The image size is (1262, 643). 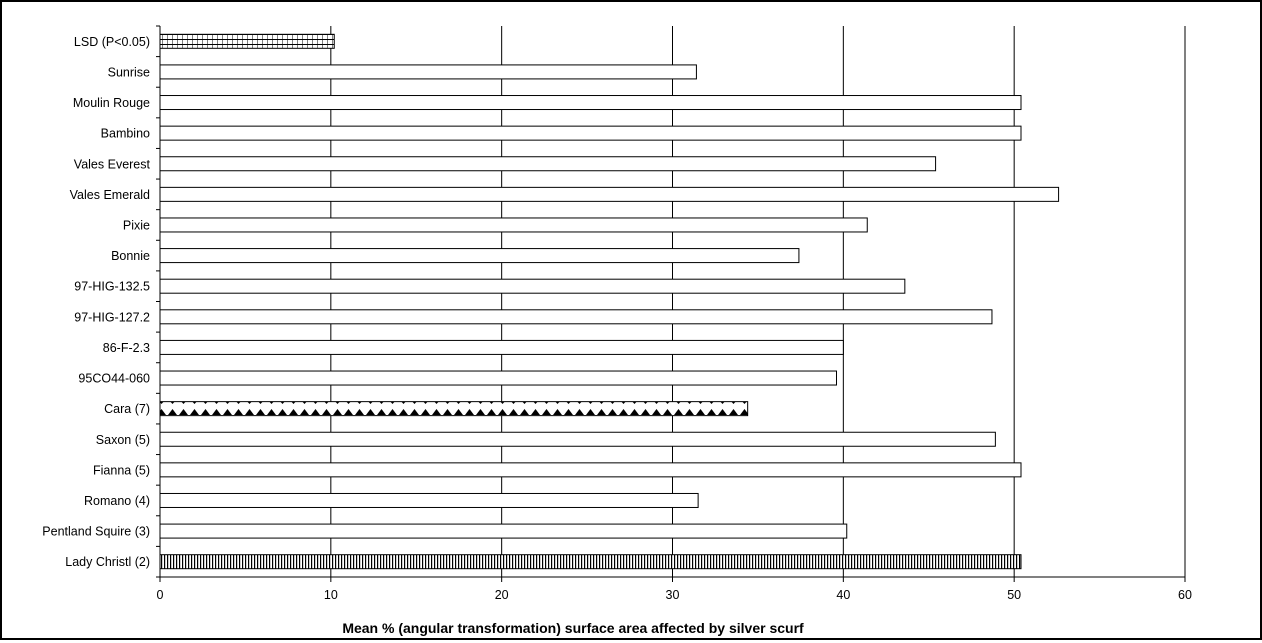 I want to click on category-label-97-hig-127-2: 97-HIG-127.2, so click(x=112, y=317).